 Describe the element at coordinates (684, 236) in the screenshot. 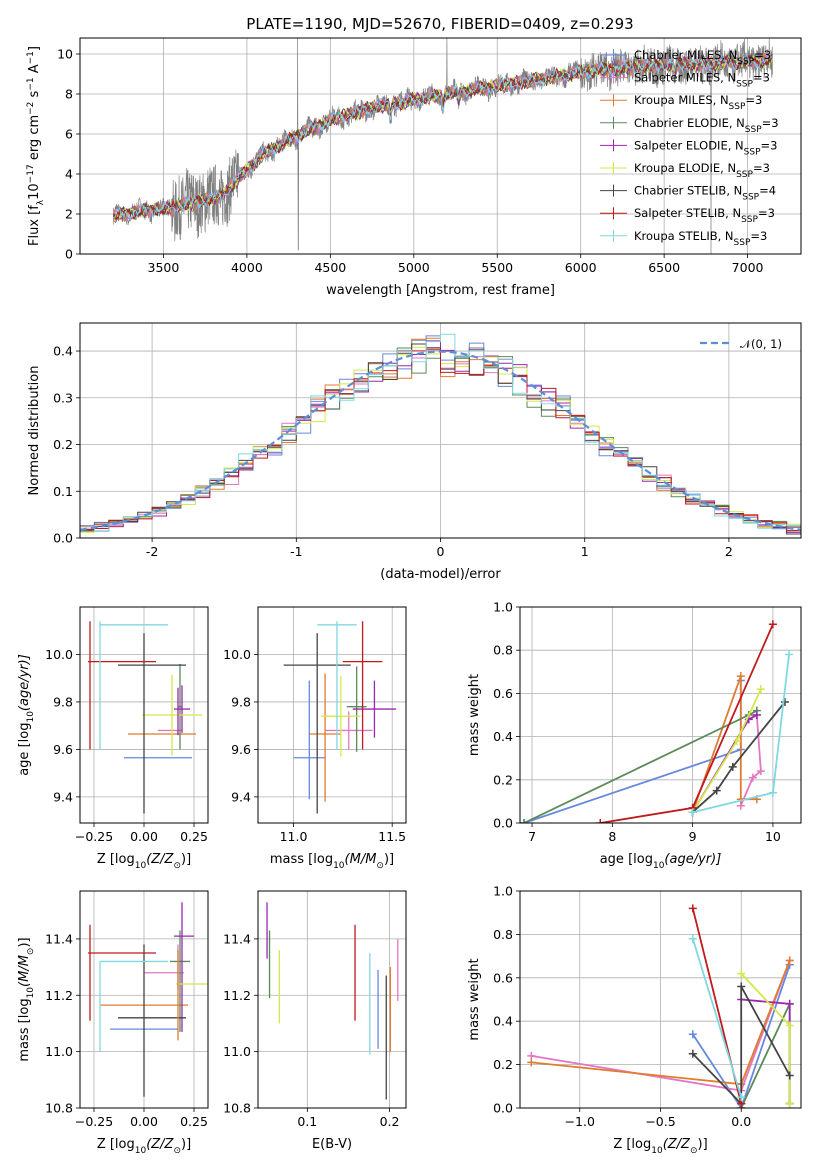

I see `label-part: Kroupa STELIB, N` at that location.